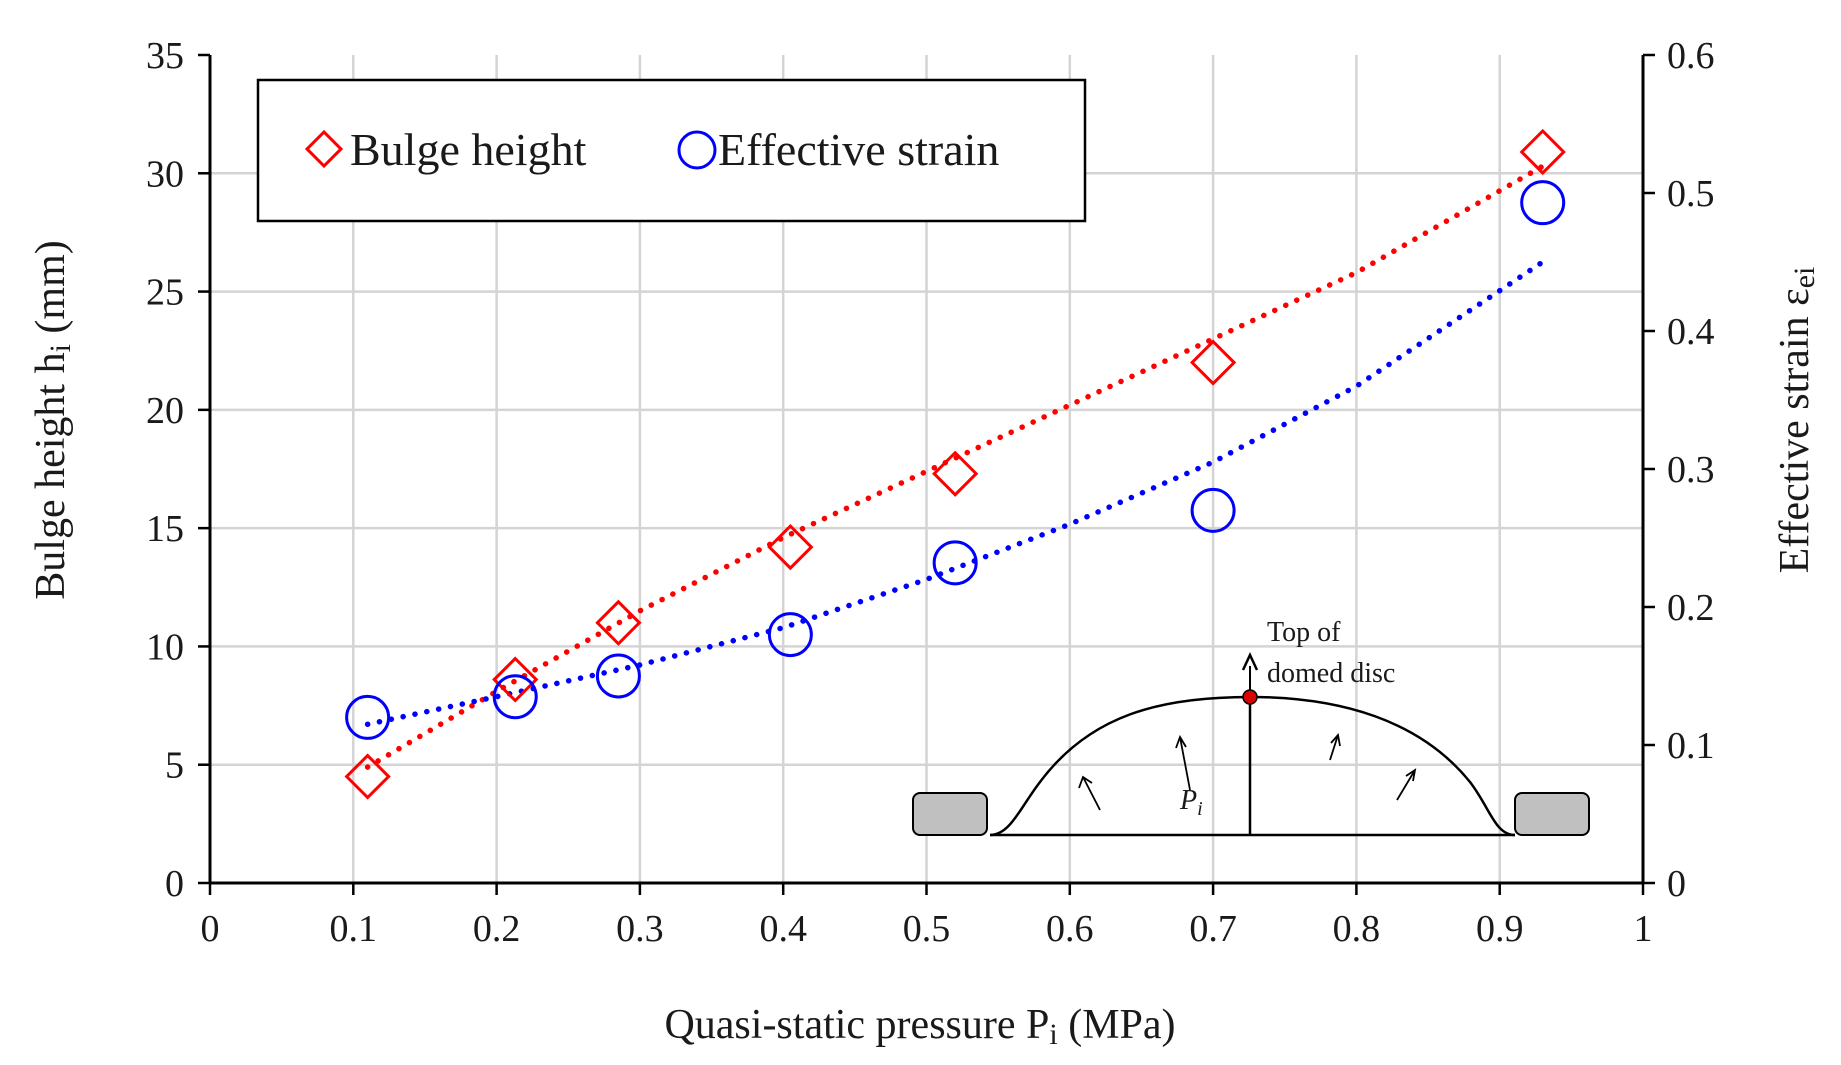 This screenshot has height=1065, width=1841. I want to click on y-left-tick-label: 10, so click(165, 647).